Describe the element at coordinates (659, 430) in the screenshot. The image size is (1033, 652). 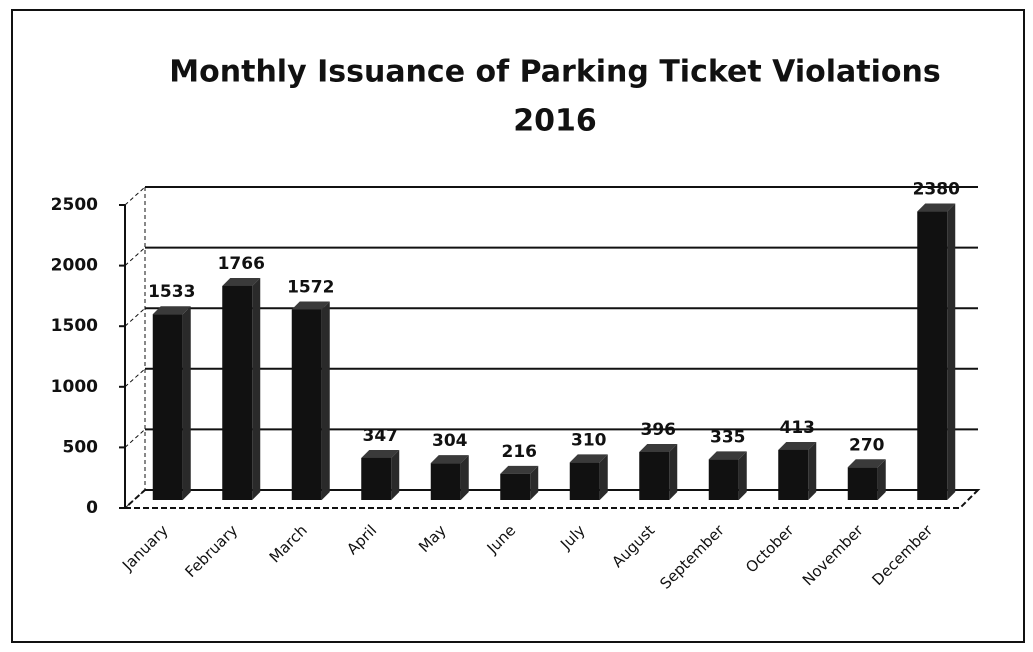
I see `data-label: 396` at that location.